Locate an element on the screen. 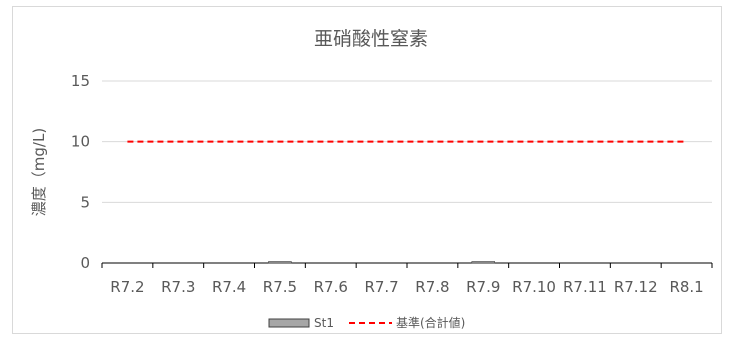 This screenshot has height=342, width=738. bar-series-st1 is located at coordinates (381, 262).